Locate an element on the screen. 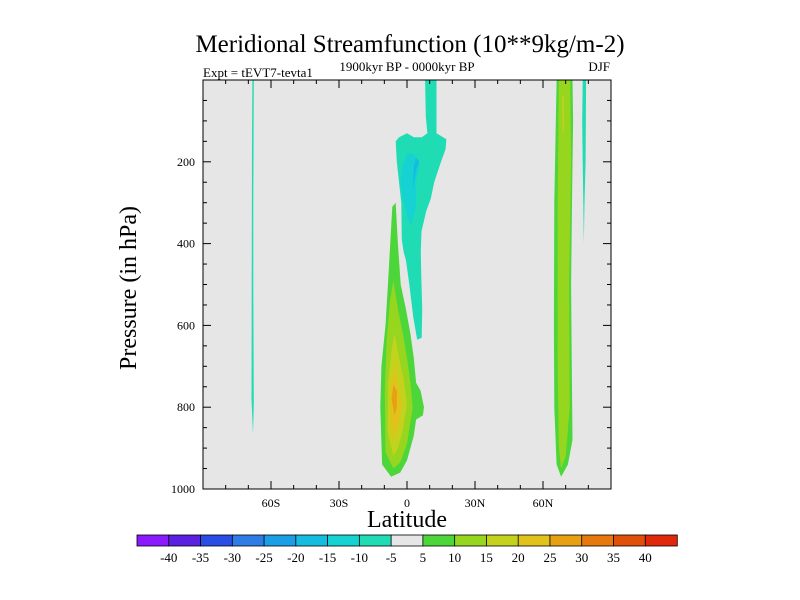 The image size is (800, 600). colorbar-label: -15 is located at coordinates (327, 557).